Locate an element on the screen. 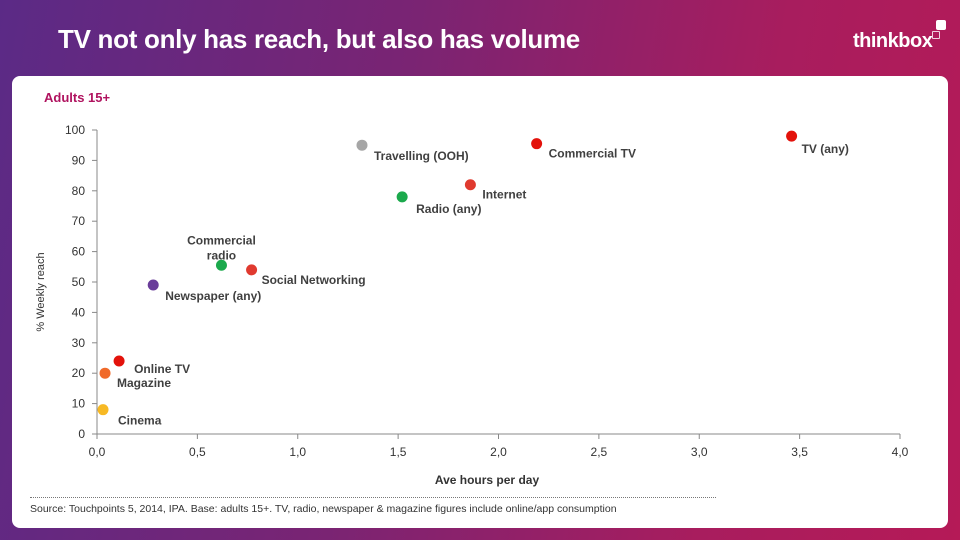  x-tick-label: 3,5 is located at coordinates (799, 452).